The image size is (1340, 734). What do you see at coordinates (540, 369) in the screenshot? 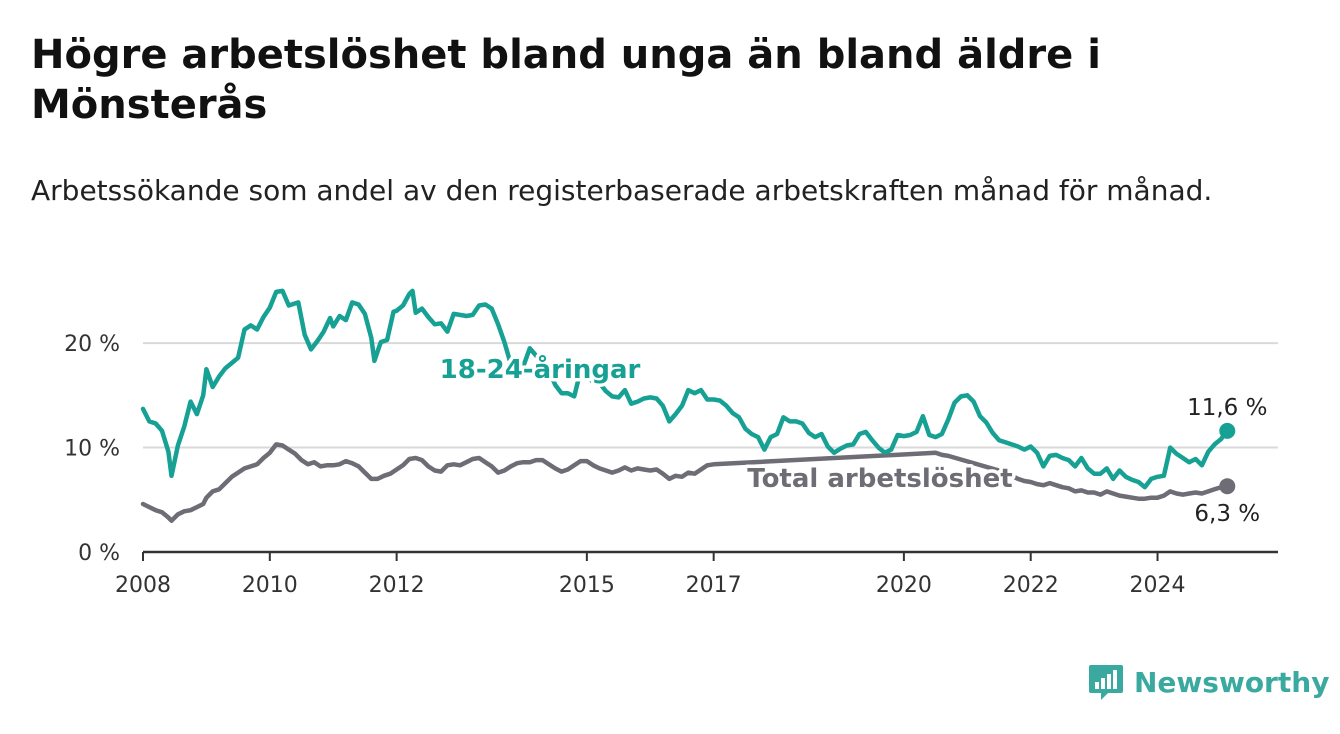
I see `series-label: 18-24-åringar` at bounding box center [540, 369].